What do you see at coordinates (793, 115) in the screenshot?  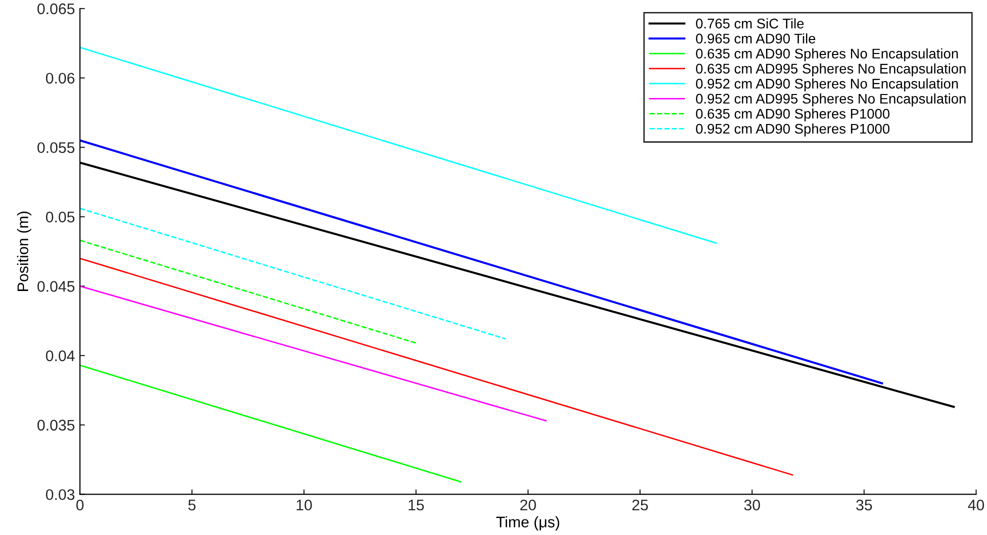 I see `legend-label: 0.635 cm AD90 Spheres P1000` at bounding box center [793, 115].